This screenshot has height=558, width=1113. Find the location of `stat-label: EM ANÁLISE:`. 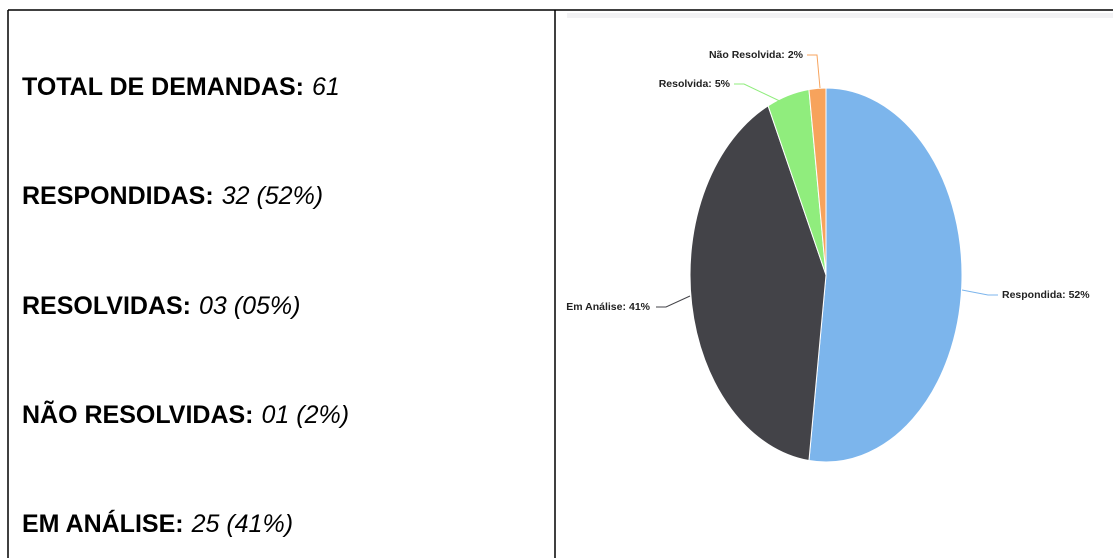

stat-label: EM ANÁLISE: is located at coordinates (103, 523).